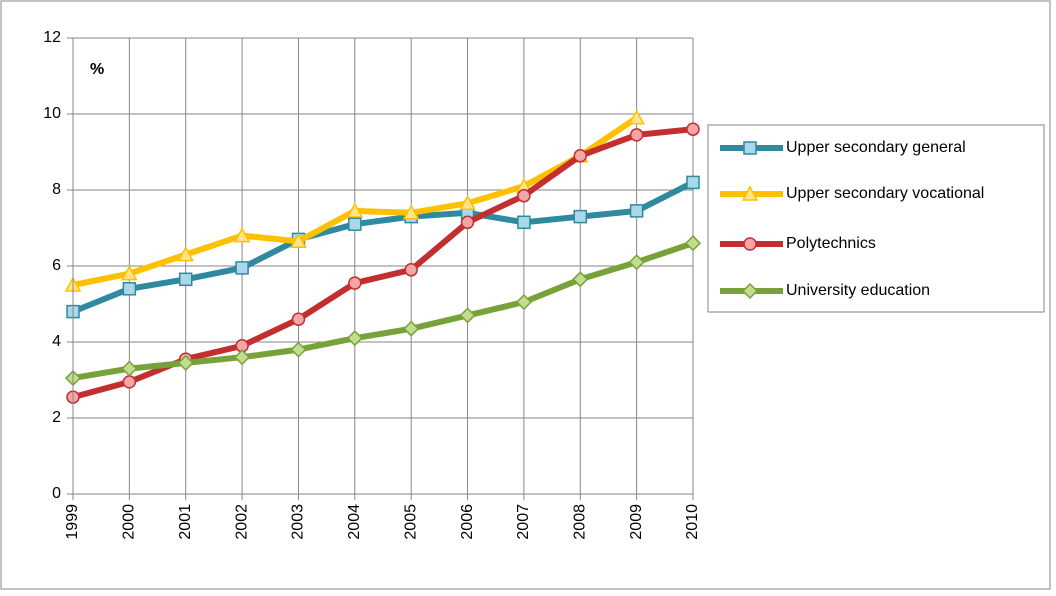 The width and height of the screenshot is (1056, 596). Describe the element at coordinates (579, 522) in the screenshot. I see `x-tick-label: 2008` at that location.